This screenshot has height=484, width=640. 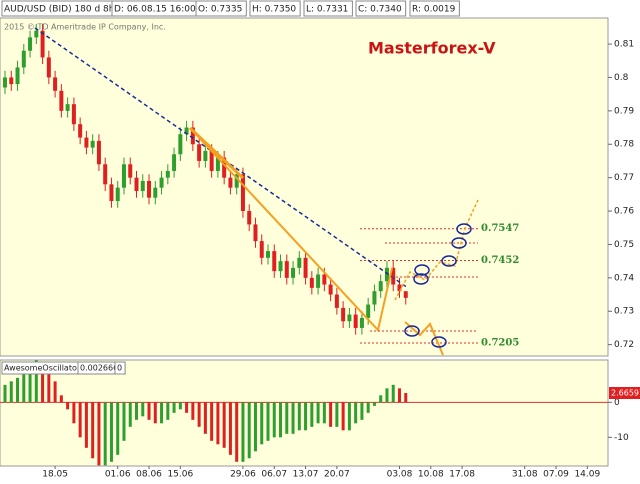 What do you see at coordinates (337, 475) in the screenshot?
I see `x-tick-label: 20.07` at bounding box center [337, 475].